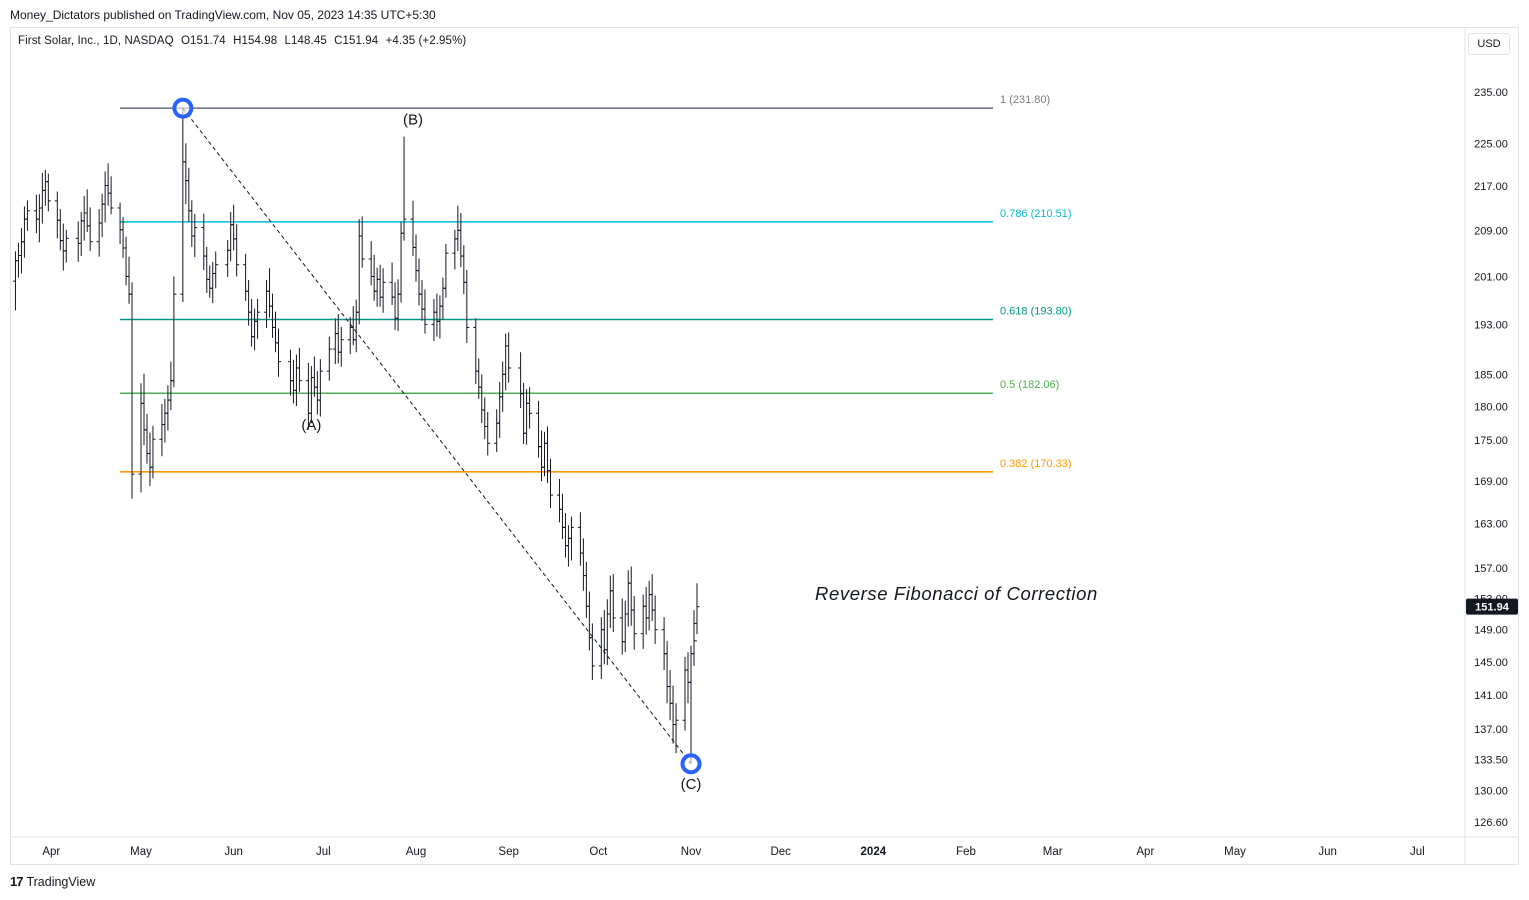  I want to click on close-value: C151.94, so click(356, 41).